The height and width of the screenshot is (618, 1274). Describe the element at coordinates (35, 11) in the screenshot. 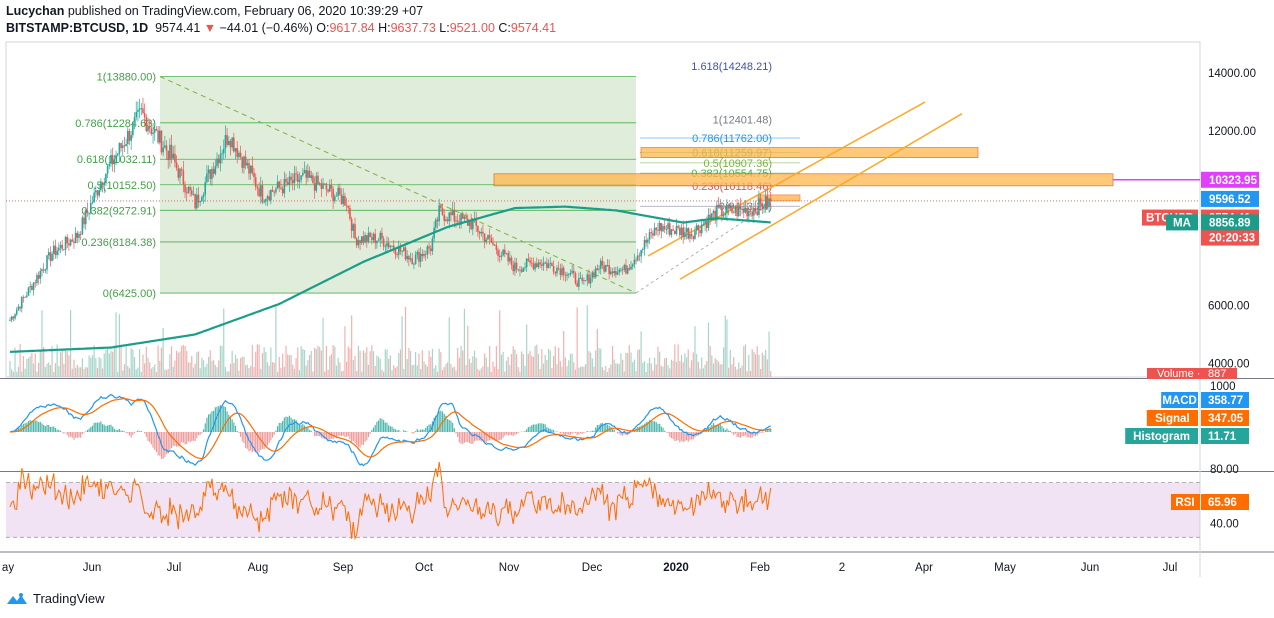

I see `author-name: Lucychan` at that location.